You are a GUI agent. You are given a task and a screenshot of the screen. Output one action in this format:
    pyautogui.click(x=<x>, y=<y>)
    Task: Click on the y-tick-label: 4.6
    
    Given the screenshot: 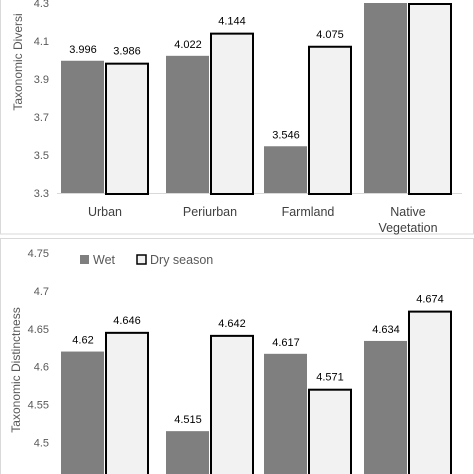 What is the action you would take?
    pyautogui.click(x=41, y=368)
    